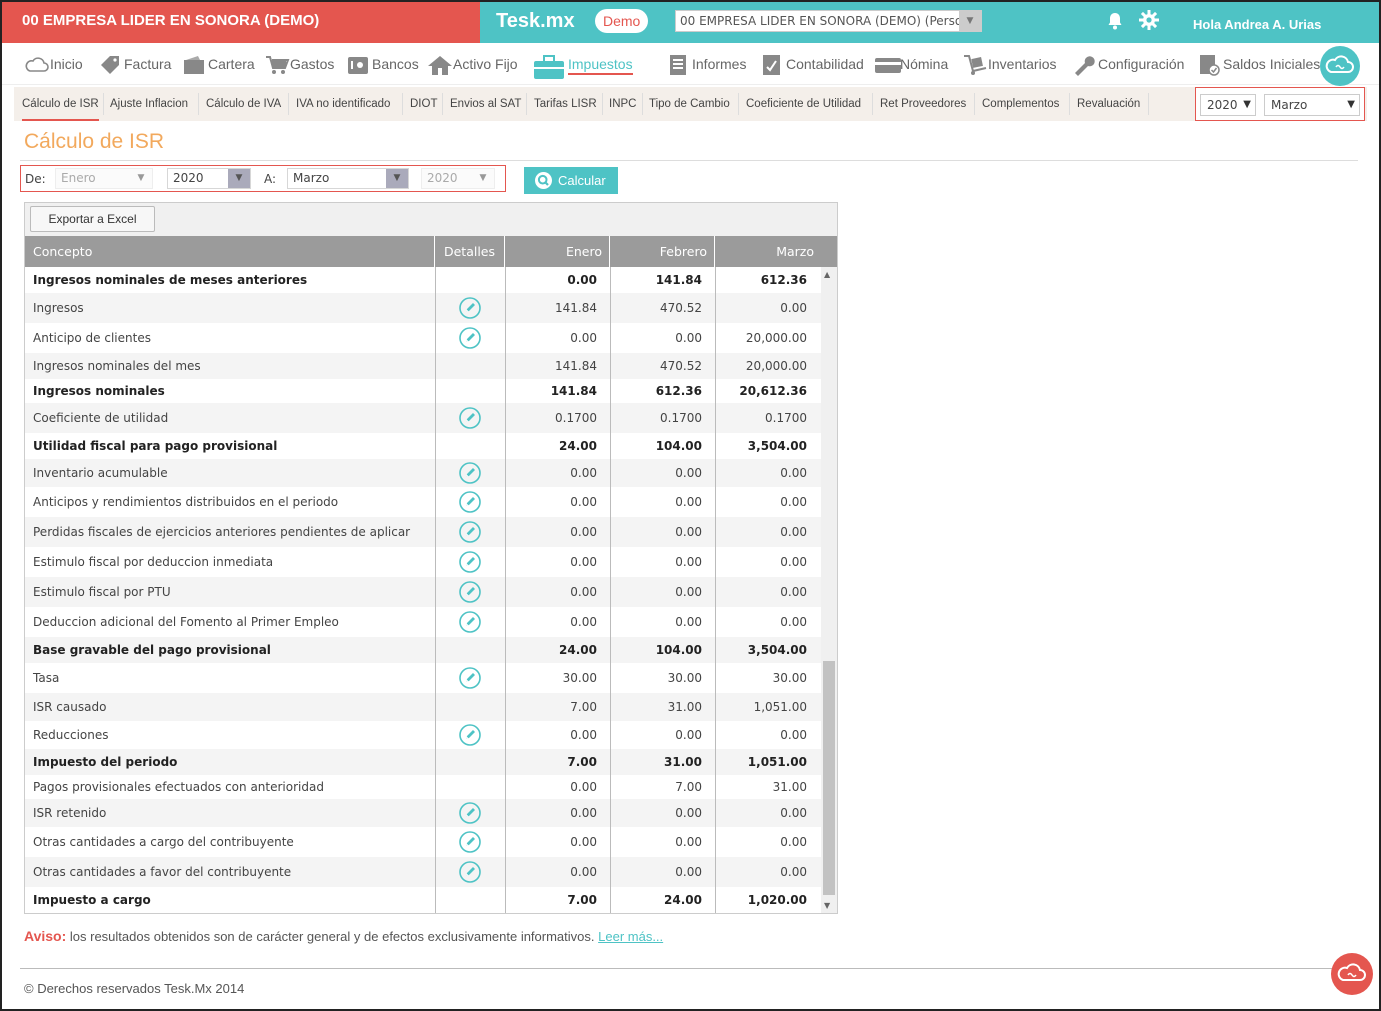 This screenshot has width=1381, height=1011. Describe the element at coordinates (423, 391) in the screenshot. I see `table-row: Ingresos nominales 141.84 612.36 20,612.36` at that location.